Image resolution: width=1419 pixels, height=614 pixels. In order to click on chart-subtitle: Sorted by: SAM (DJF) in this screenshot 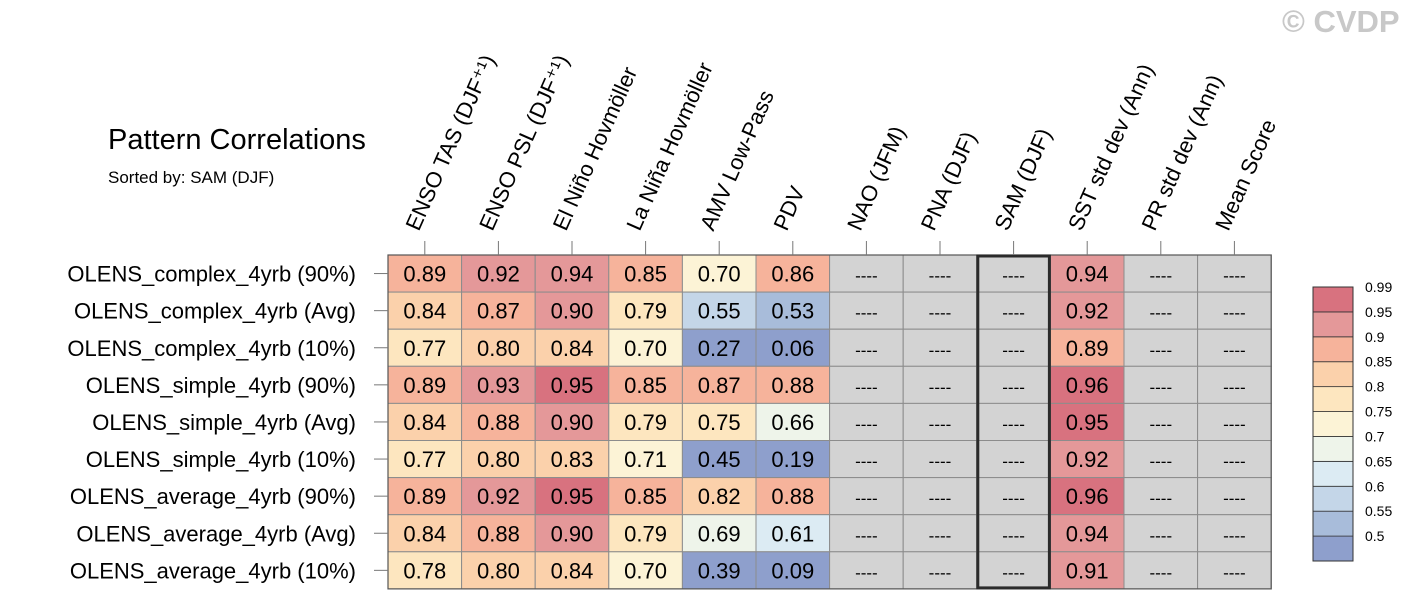, I will do `click(191, 177)`.